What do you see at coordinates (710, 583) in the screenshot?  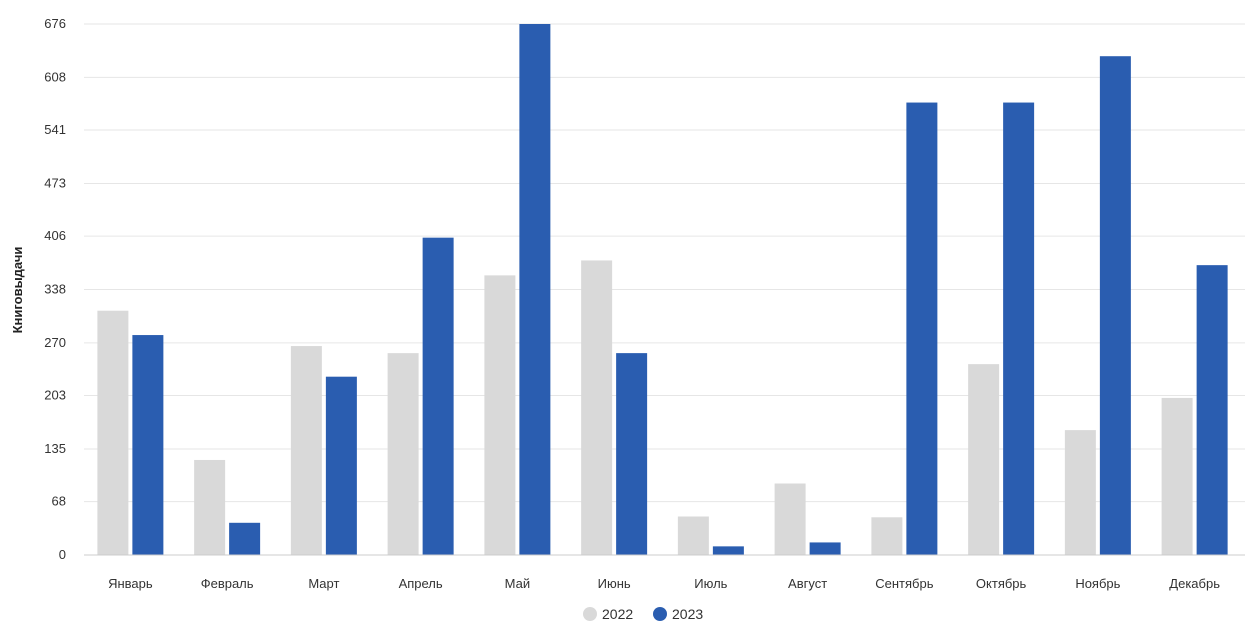 I see `x-tick-label: Июль` at bounding box center [710, 583].